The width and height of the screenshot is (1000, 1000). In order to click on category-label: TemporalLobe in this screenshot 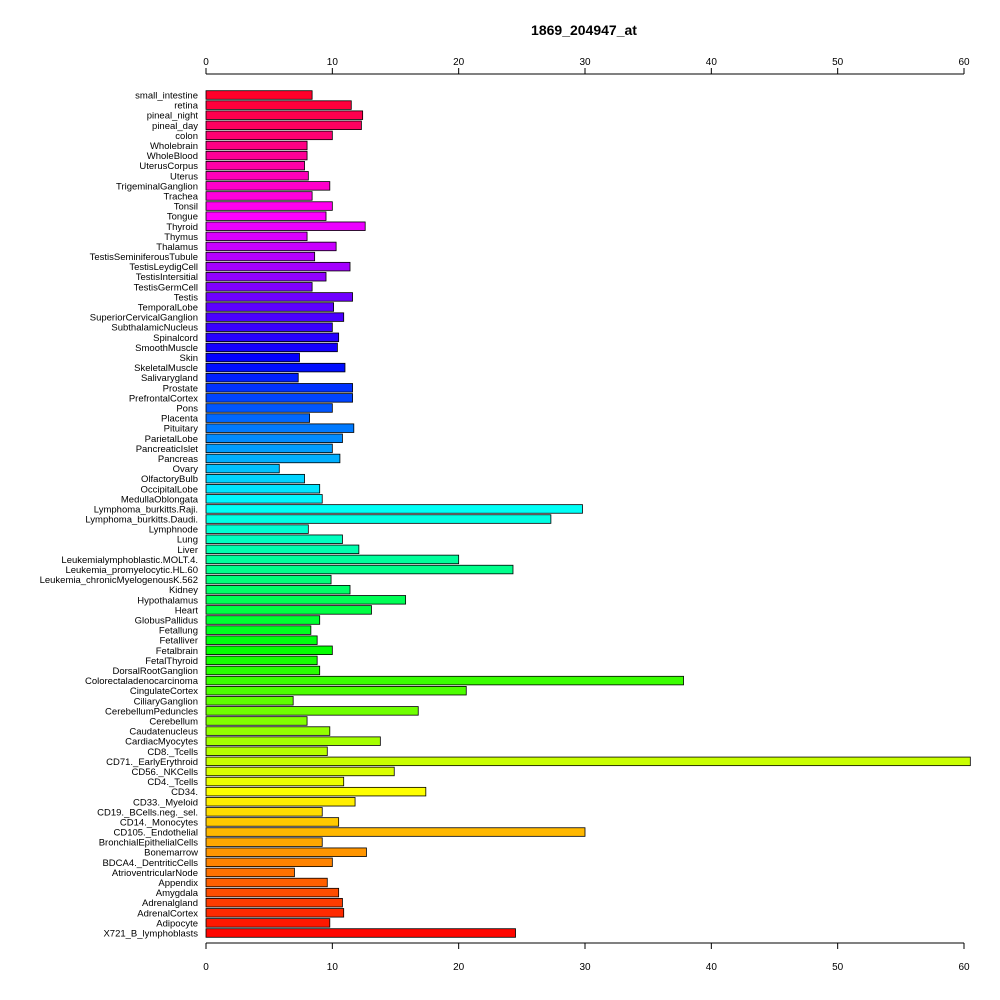, I will do `click(168, 308)`.